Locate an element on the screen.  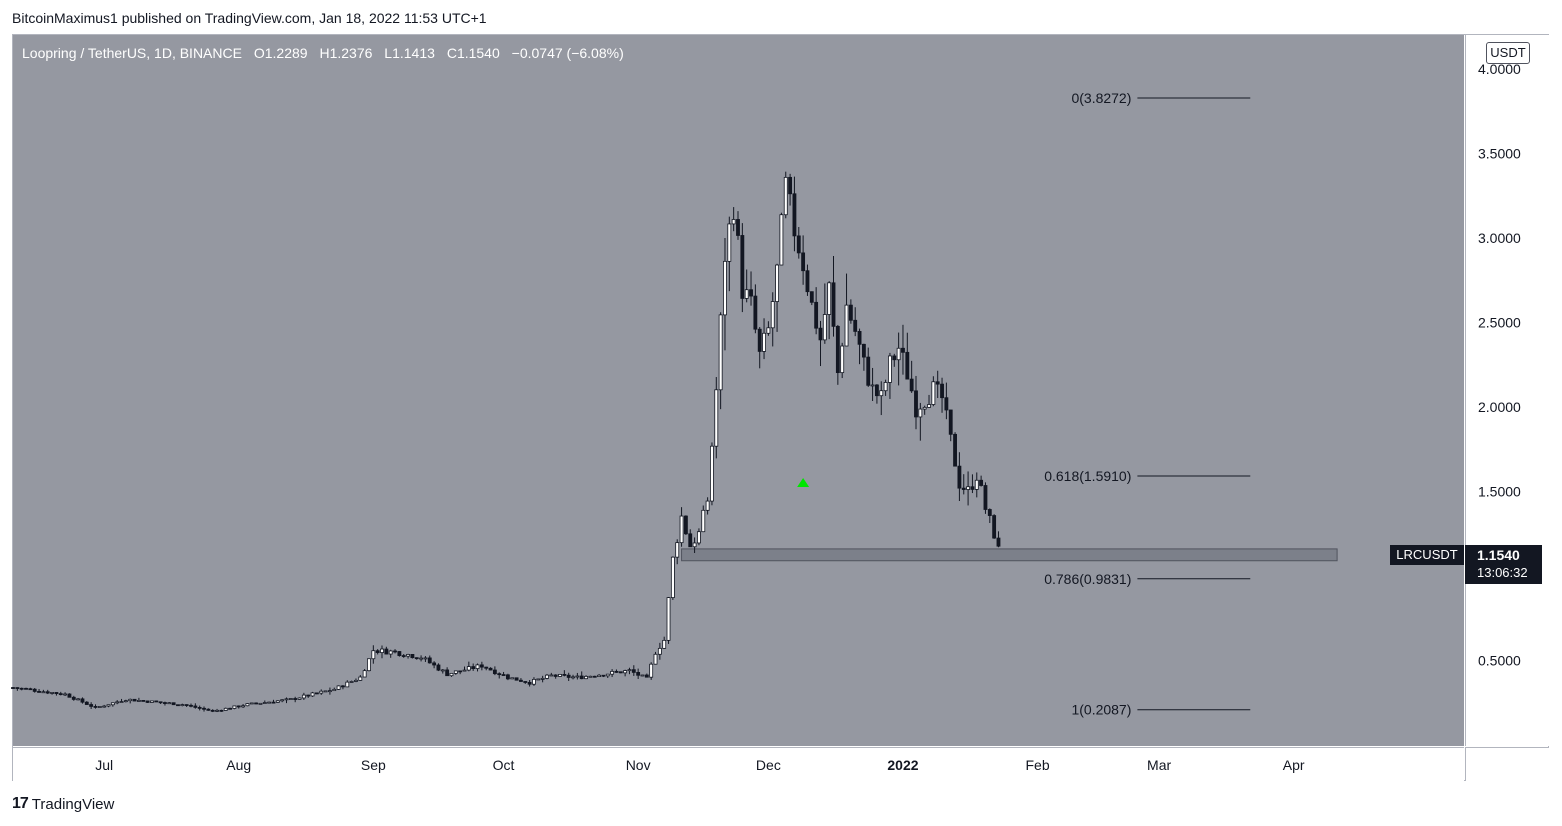
green-arrow-marker is located at coordinates (803, 482).